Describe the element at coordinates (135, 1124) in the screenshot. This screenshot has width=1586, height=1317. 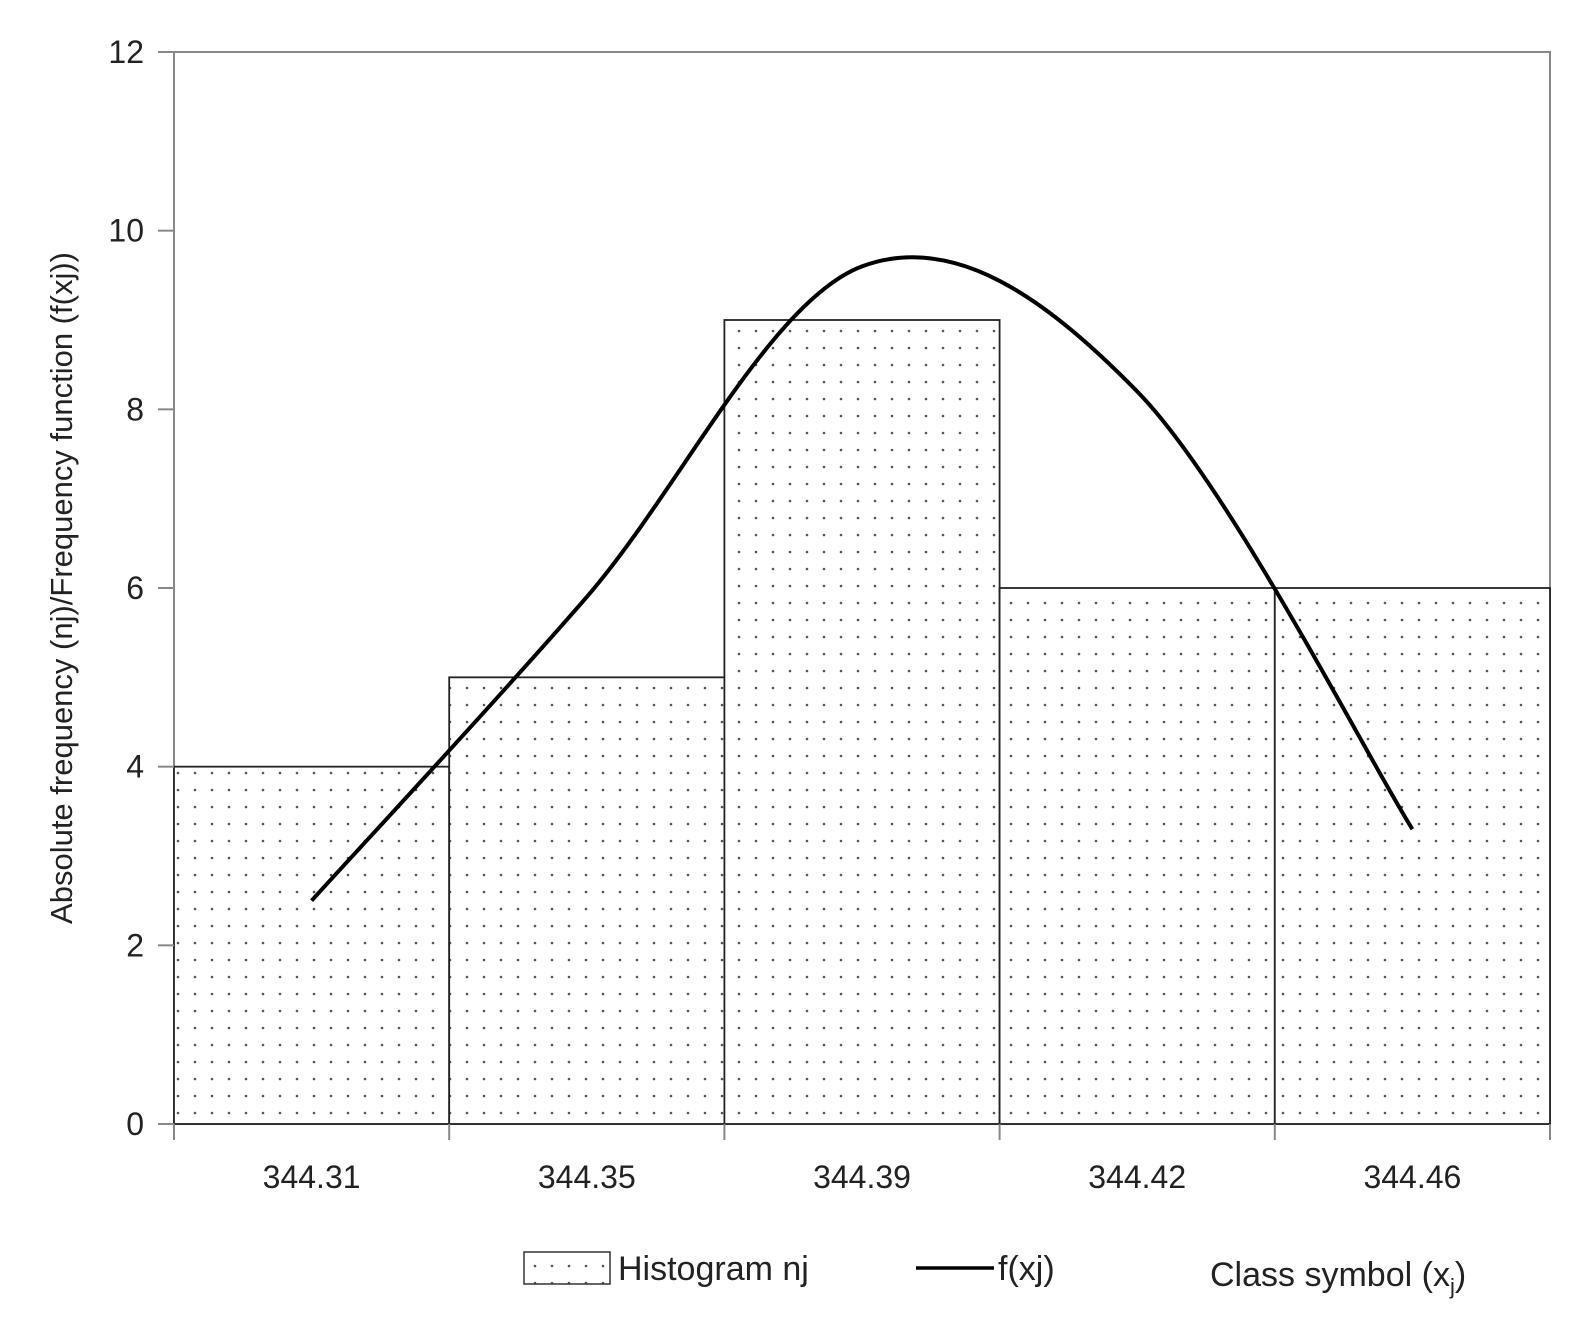
I see `y-tick-label: 0` at that location.